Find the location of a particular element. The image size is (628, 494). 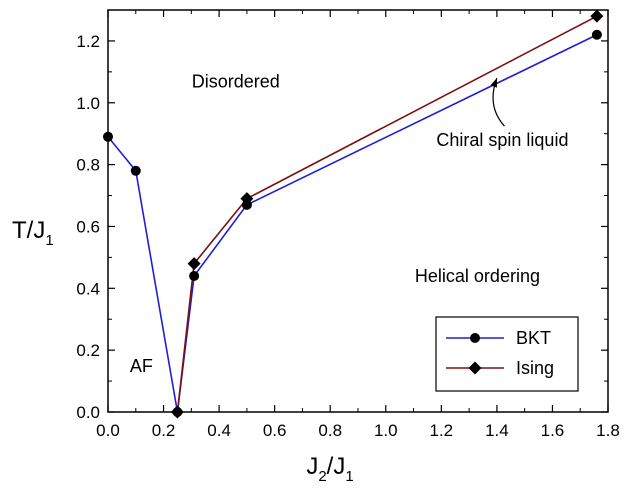

x-tick-label: 1.2 is located at coordinates (442, 430).